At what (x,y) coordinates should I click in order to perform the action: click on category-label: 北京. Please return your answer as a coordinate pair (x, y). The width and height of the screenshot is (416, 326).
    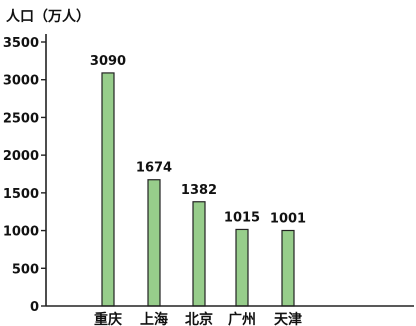
    Looking at the image, I should click on (199, 318).